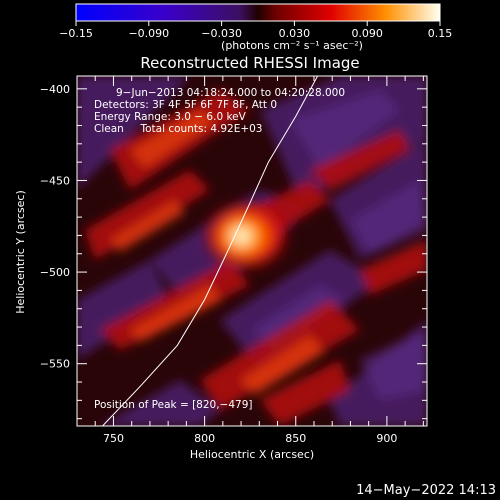 The image size is (500, 500). What do you see at coordinates (173, 405) in the screenshot?
I see `annotation-peak-position: Position of Peak = [820,−479]` at bounding box center [173, 405].